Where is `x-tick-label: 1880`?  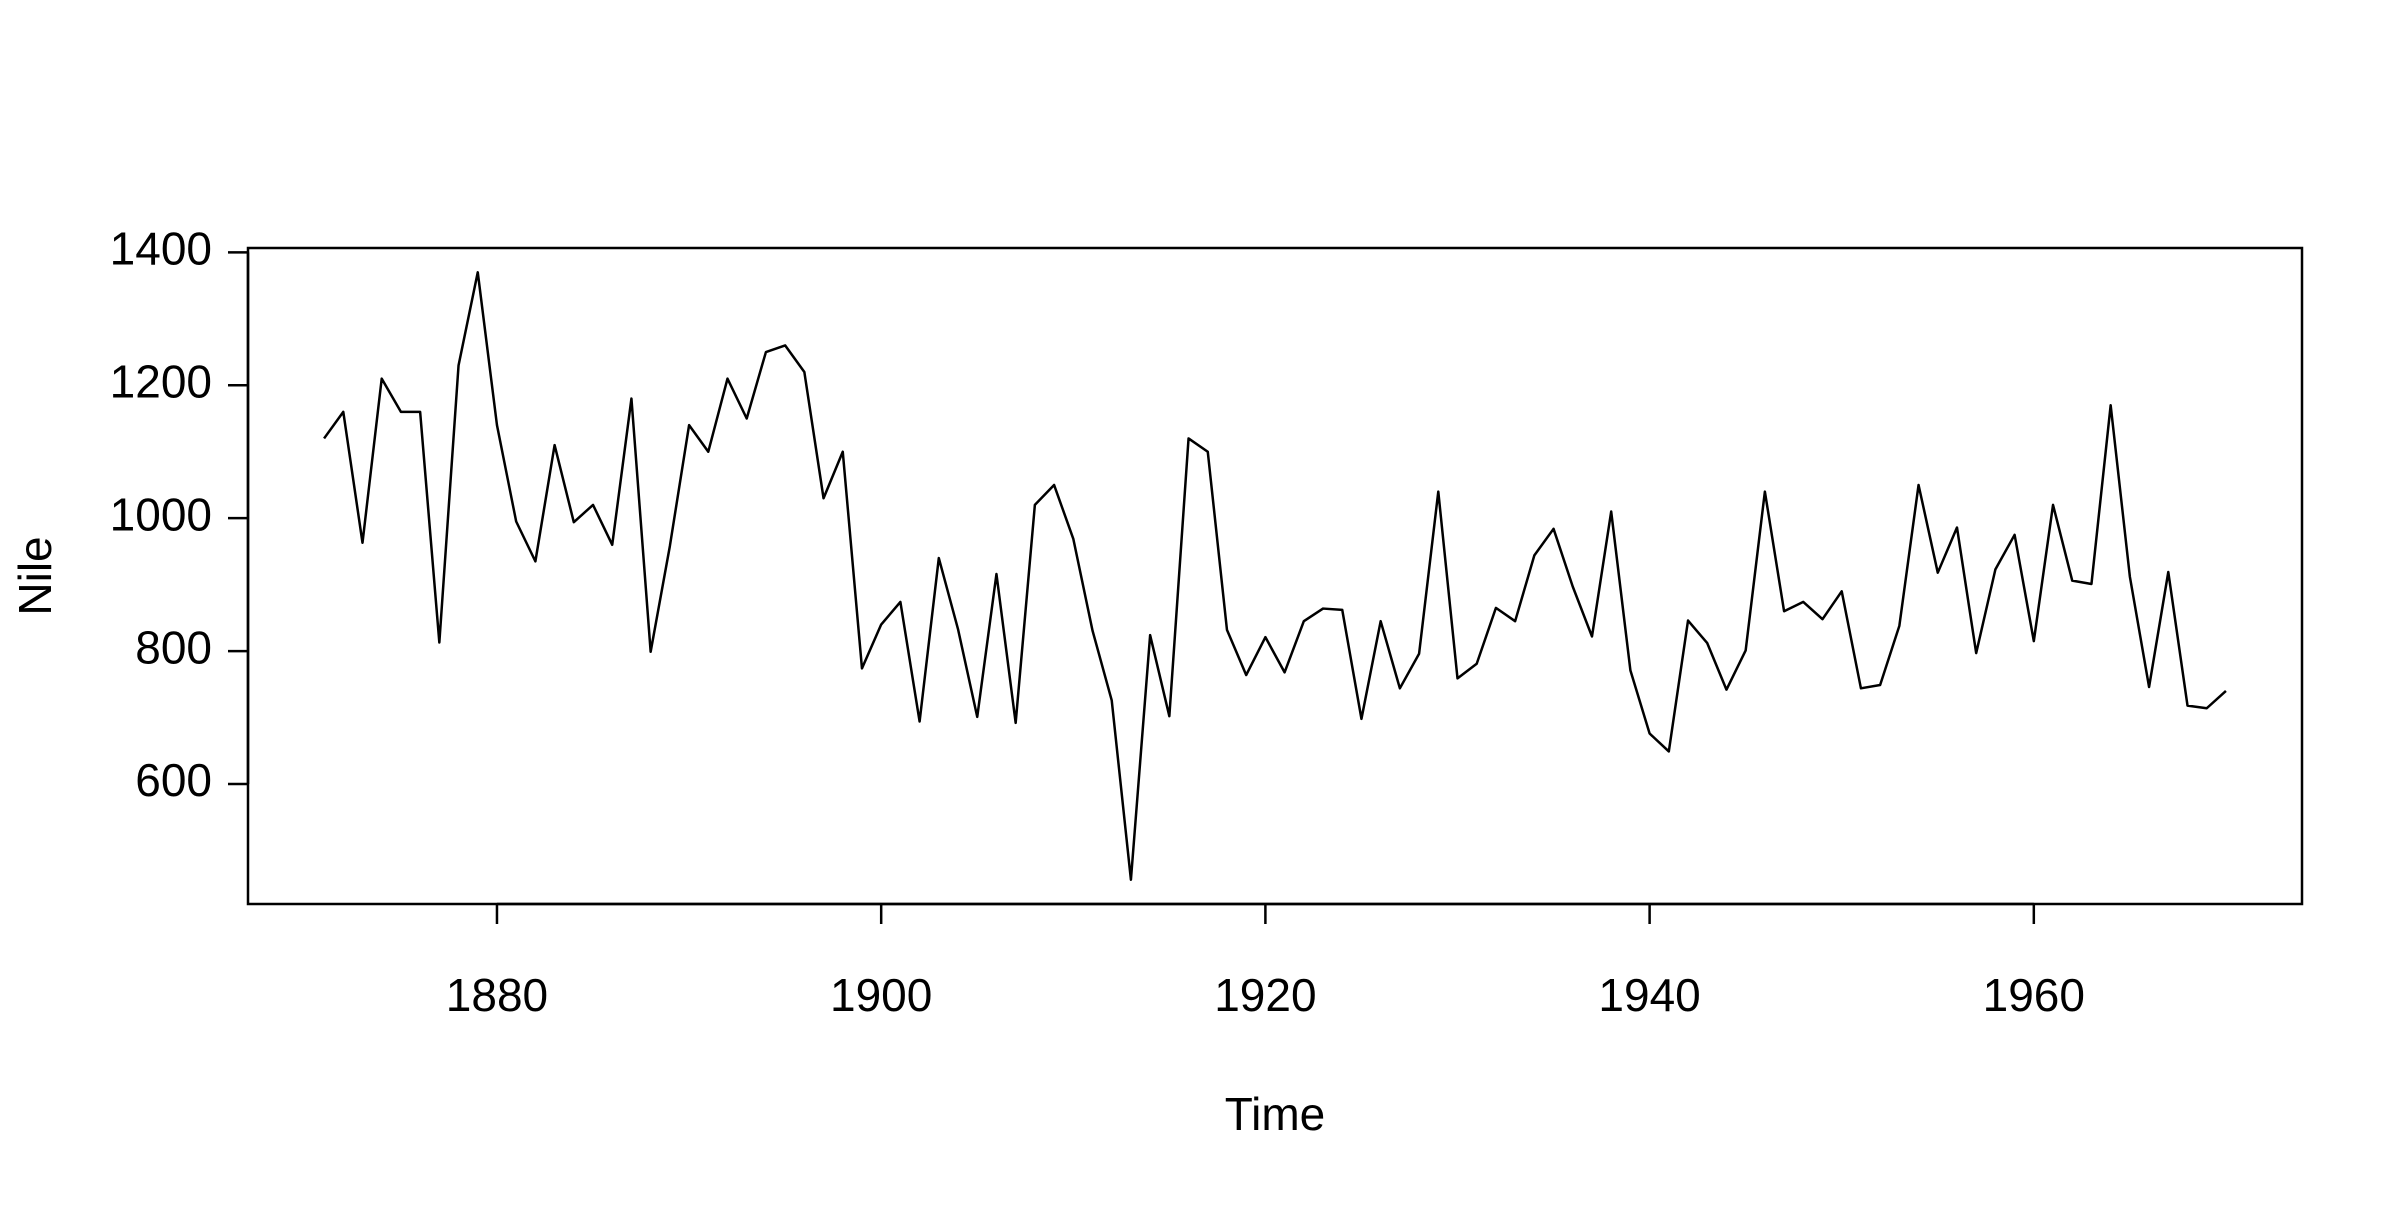 x-tick-label: 1880 is located at coordinates (497, 995).